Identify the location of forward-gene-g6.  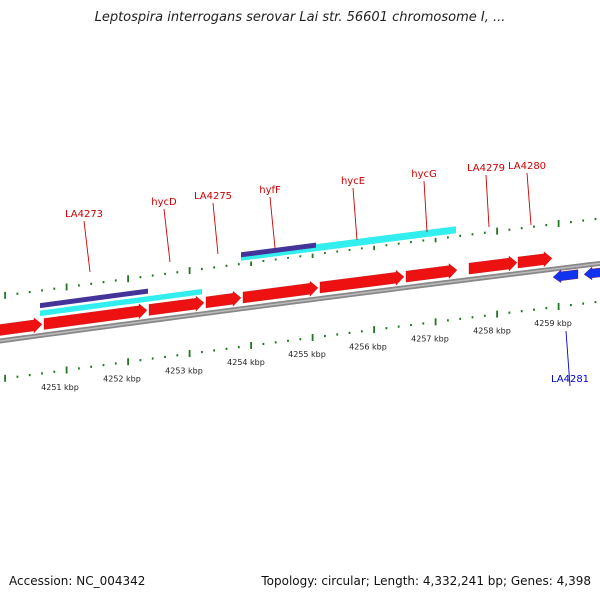
(431, 273).